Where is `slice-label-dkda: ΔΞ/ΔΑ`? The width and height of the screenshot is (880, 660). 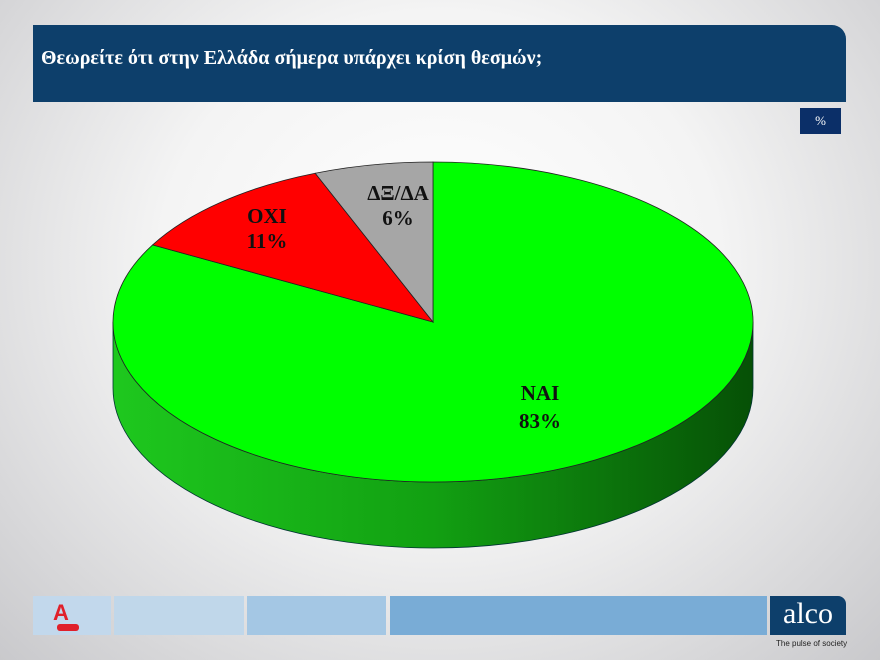
slice-label-dkda: ΔΞ/ΔΑ is located at coordinates (398, 193).